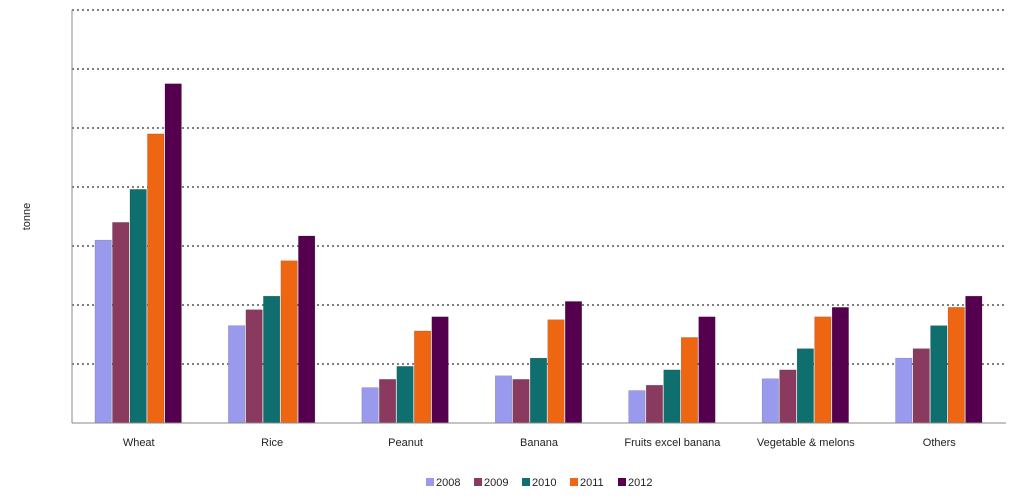  Describe the element at coordinates (672, 396) in the screenshot. I see `bar-2010-fruits-excel-banana` at that location.